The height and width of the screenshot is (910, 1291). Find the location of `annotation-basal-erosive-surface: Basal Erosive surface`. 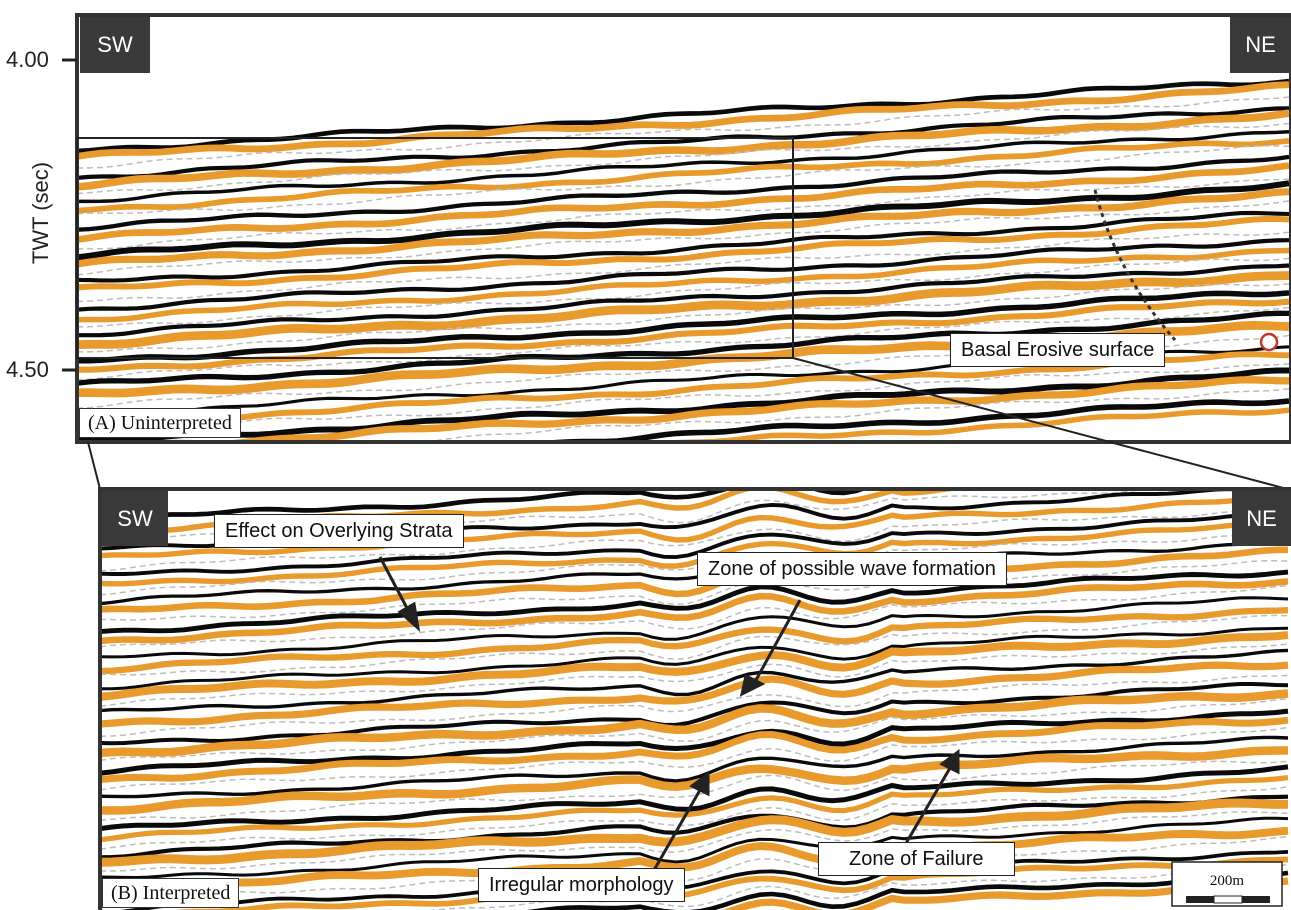

annotation-basal-erosive-surface: Basal Erosive surface is located at coordinates (1058, 350).